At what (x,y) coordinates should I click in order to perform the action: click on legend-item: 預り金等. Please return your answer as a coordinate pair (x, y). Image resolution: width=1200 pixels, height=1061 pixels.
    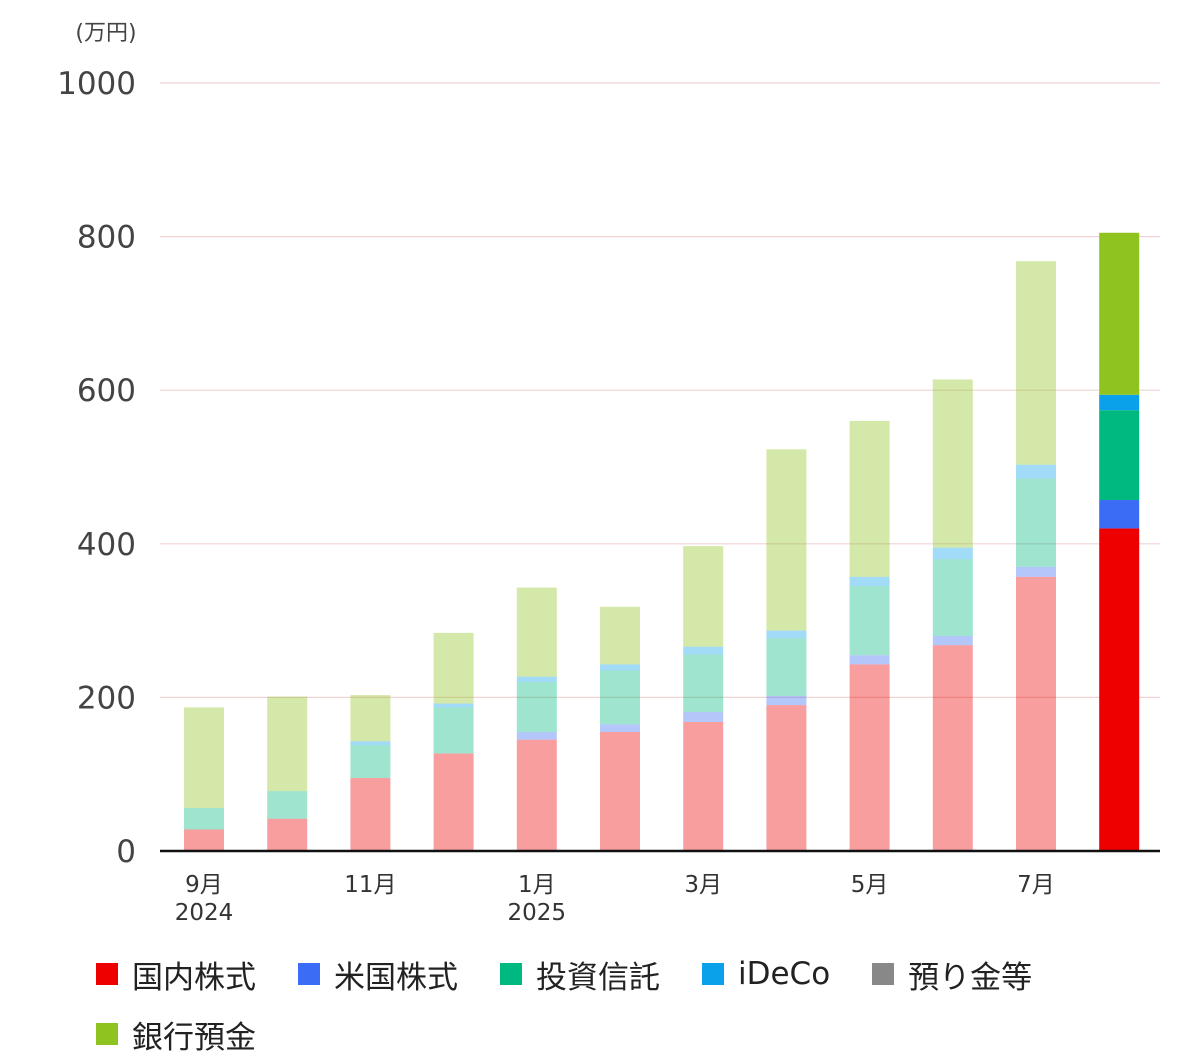
    Looking at the image, I should click on (952, 974).